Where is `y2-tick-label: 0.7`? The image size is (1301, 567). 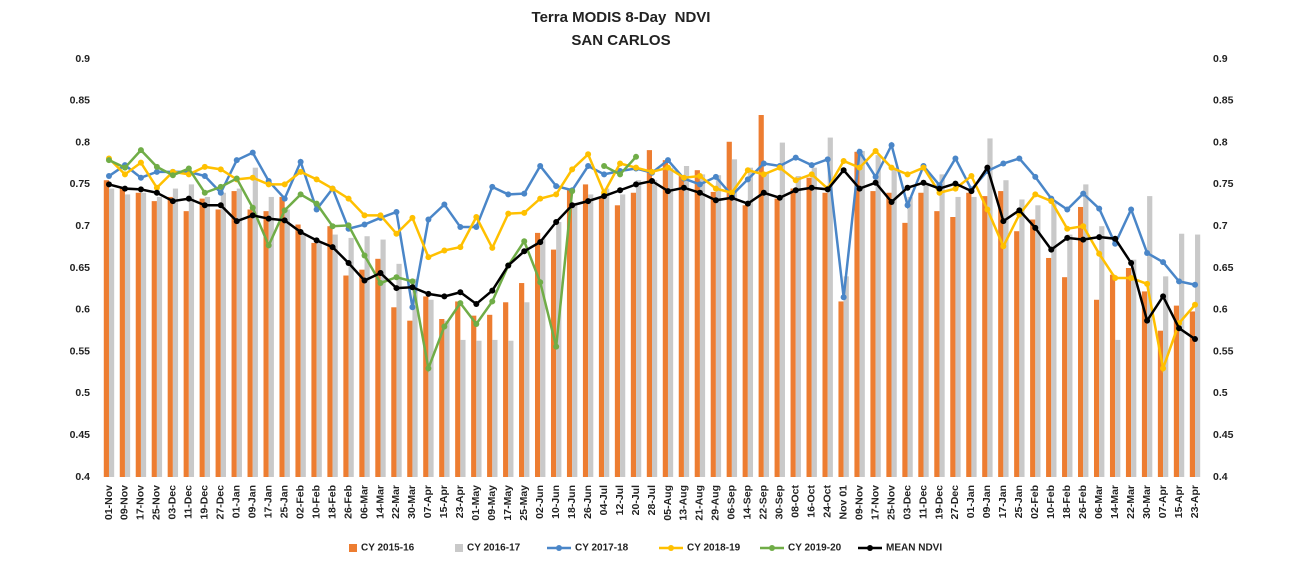 y2-tick-label: 0.7 is located at coordinates (1220, 226).